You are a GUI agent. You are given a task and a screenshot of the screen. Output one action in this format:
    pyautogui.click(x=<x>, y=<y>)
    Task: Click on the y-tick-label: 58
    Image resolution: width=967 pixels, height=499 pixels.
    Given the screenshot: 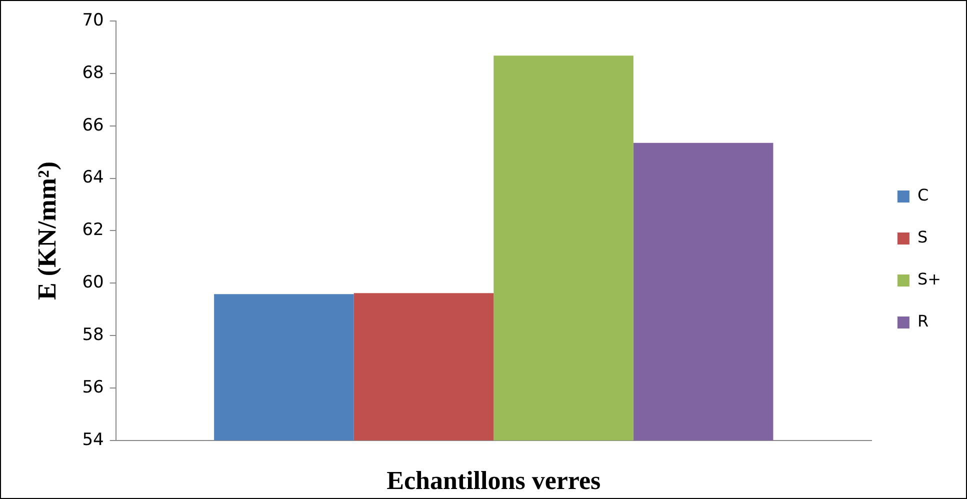 What is the action you would take?
    pyautogui.click(x=93, y=334)
    